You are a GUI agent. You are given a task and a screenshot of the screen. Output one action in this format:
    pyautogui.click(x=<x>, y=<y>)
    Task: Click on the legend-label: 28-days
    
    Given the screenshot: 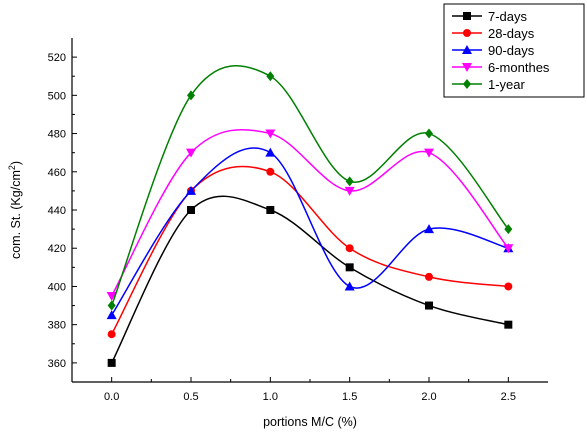 What is the action you would take?
    pyautogui.click(x=511, y=33)
    